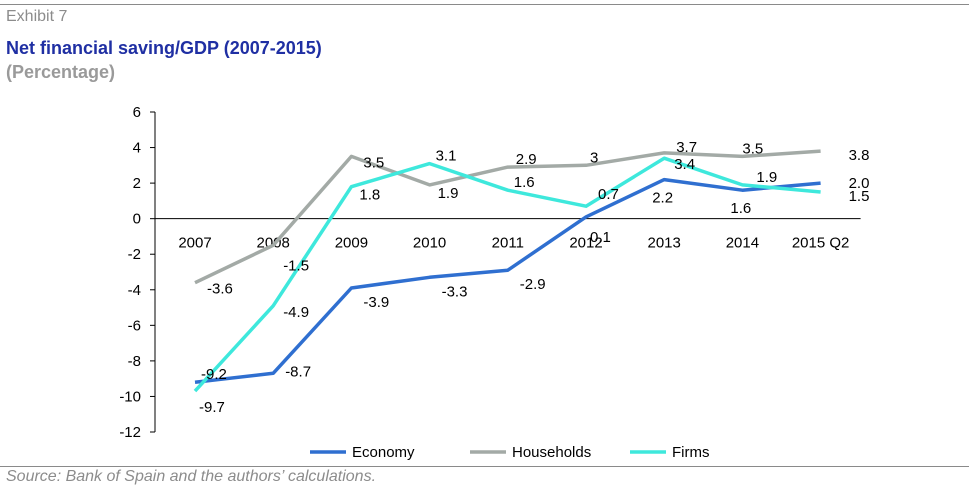  I want to click on data-label-economy: 2.2, so click(662, 198).